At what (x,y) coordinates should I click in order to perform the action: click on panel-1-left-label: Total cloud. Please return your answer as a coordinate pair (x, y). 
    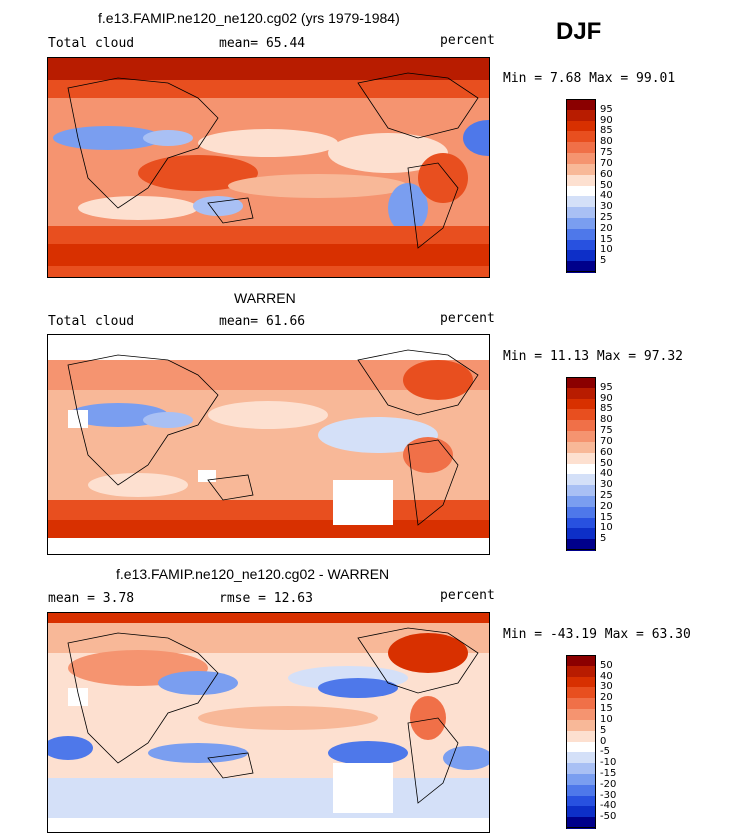
    Looking at the image, I should click on (91, 43).